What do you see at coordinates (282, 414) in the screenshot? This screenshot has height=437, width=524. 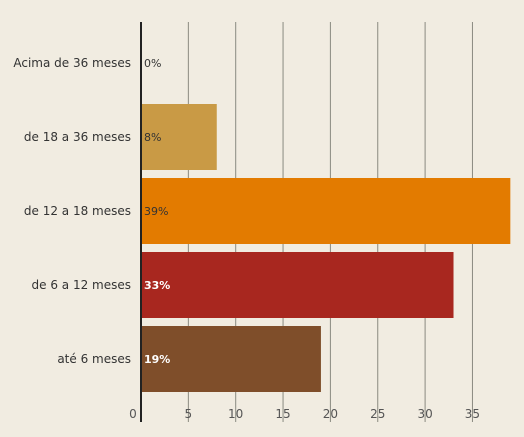 I see `x-tick-label: 15` at bounding box center [282, 414].